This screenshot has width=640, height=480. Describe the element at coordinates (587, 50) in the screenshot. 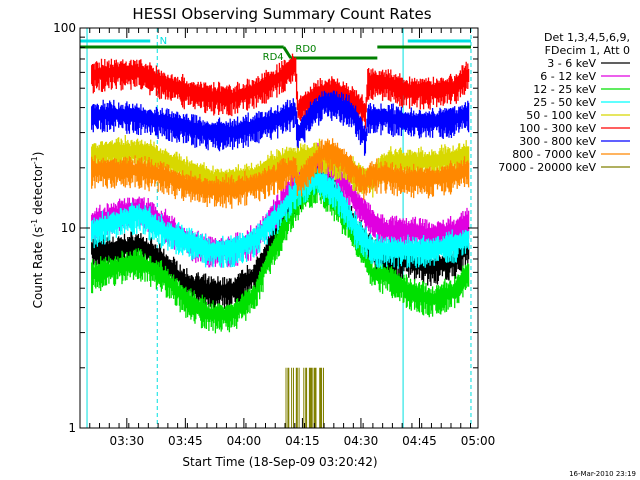

I see `legend-header-line-2: FDecim 1, Att 0` at that location.